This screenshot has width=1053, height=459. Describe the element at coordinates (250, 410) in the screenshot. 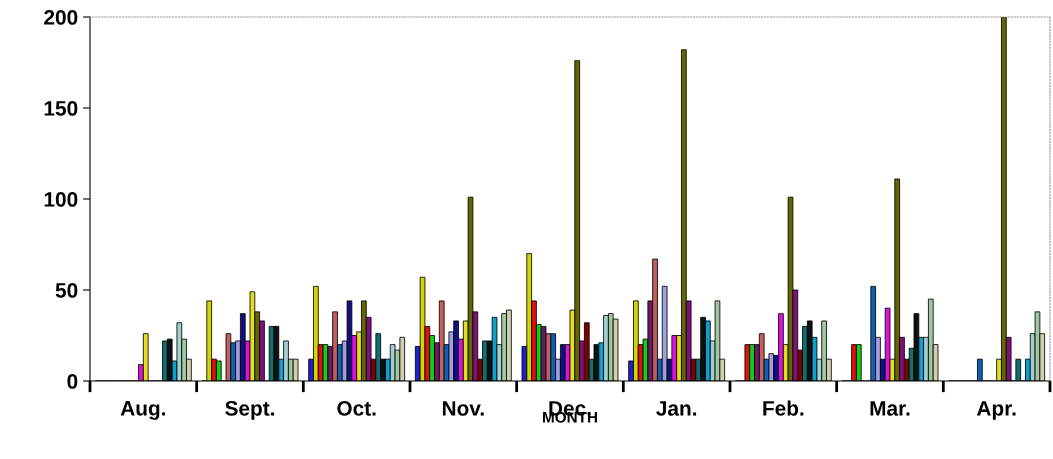

I see `x-tick-label: Sept.` at that location.